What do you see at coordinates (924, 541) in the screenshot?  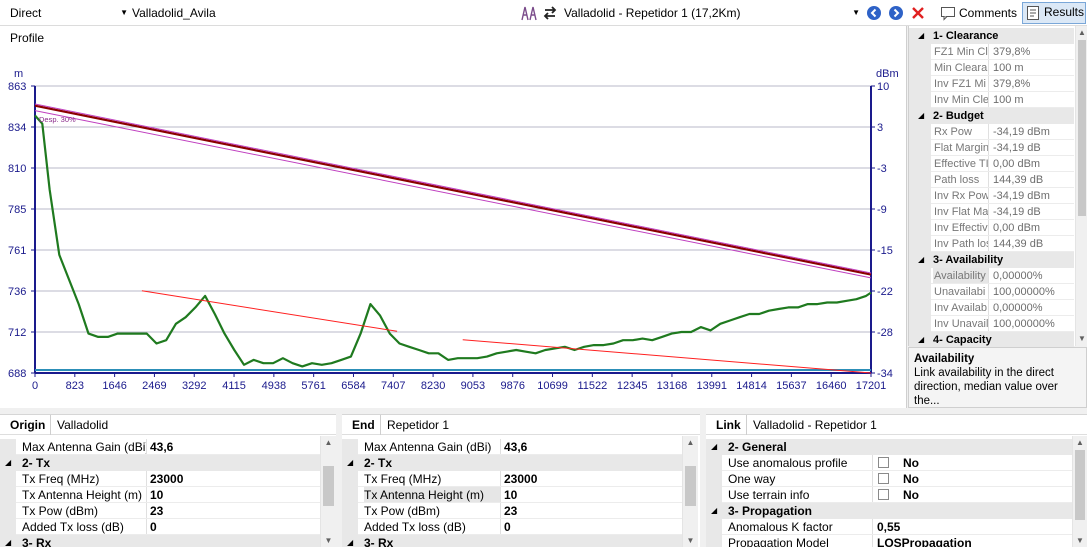 I see `propagation-model-value: LOSPropagation` at bounding box center [924, 541].